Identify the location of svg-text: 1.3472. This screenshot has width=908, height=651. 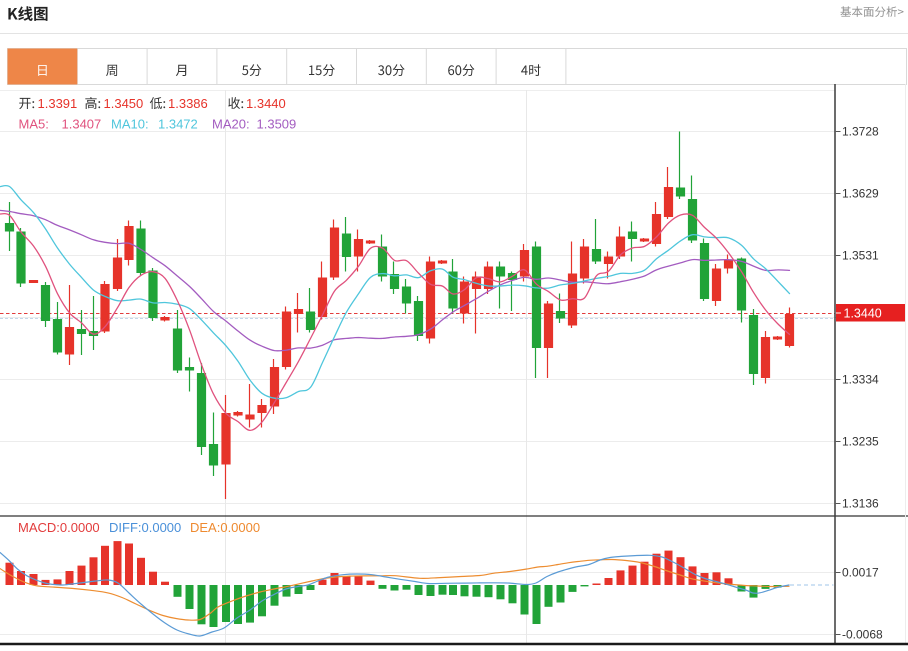
(178, 124).